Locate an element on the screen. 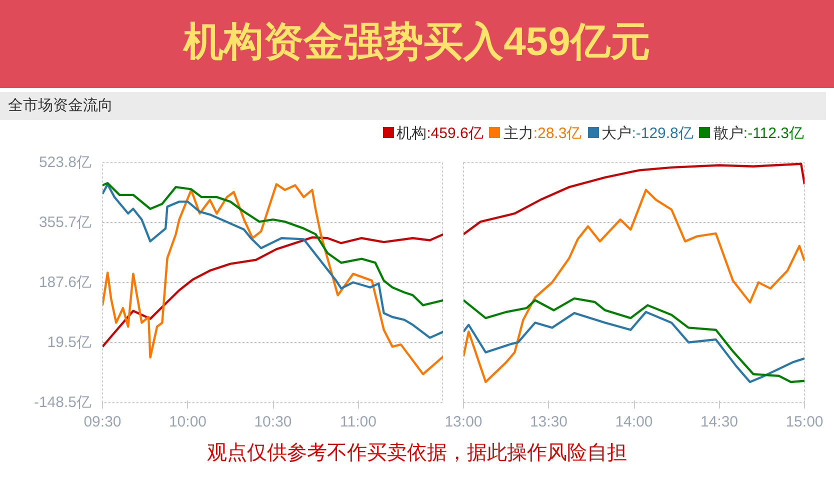  x-tick-label: 10:00 is located at coordinates (187, 422).